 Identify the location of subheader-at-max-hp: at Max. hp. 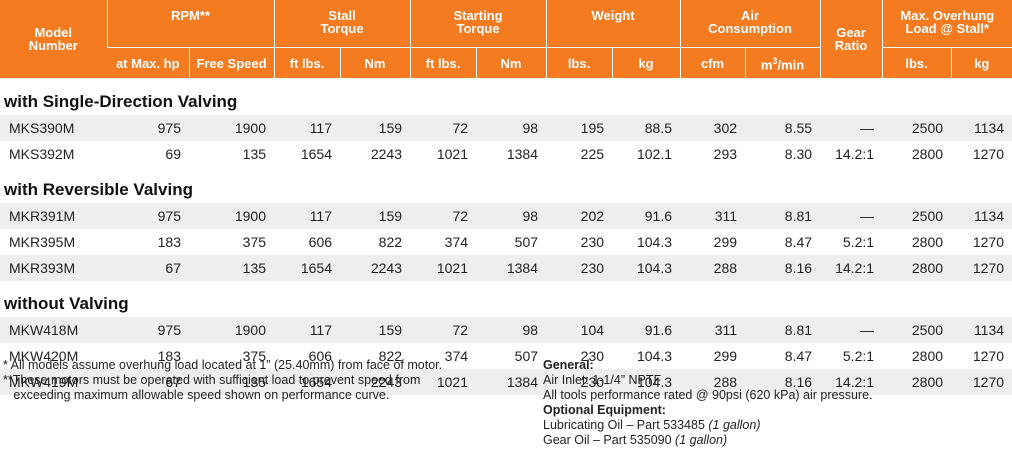
(148, 63).